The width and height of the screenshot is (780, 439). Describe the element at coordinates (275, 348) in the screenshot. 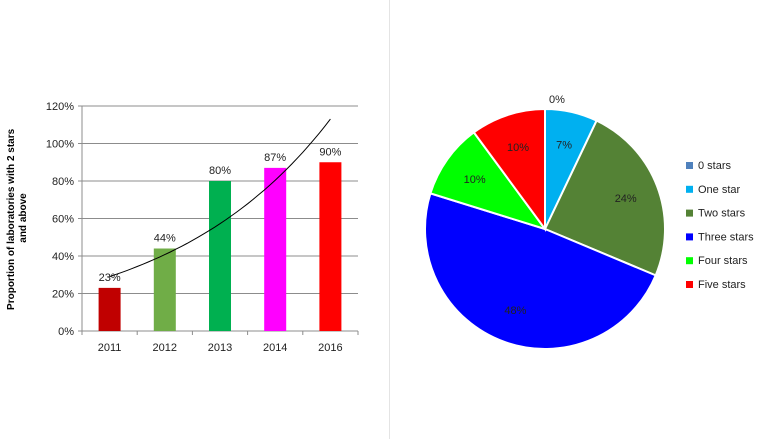

I see `x-tick-label: 2014` at that location.